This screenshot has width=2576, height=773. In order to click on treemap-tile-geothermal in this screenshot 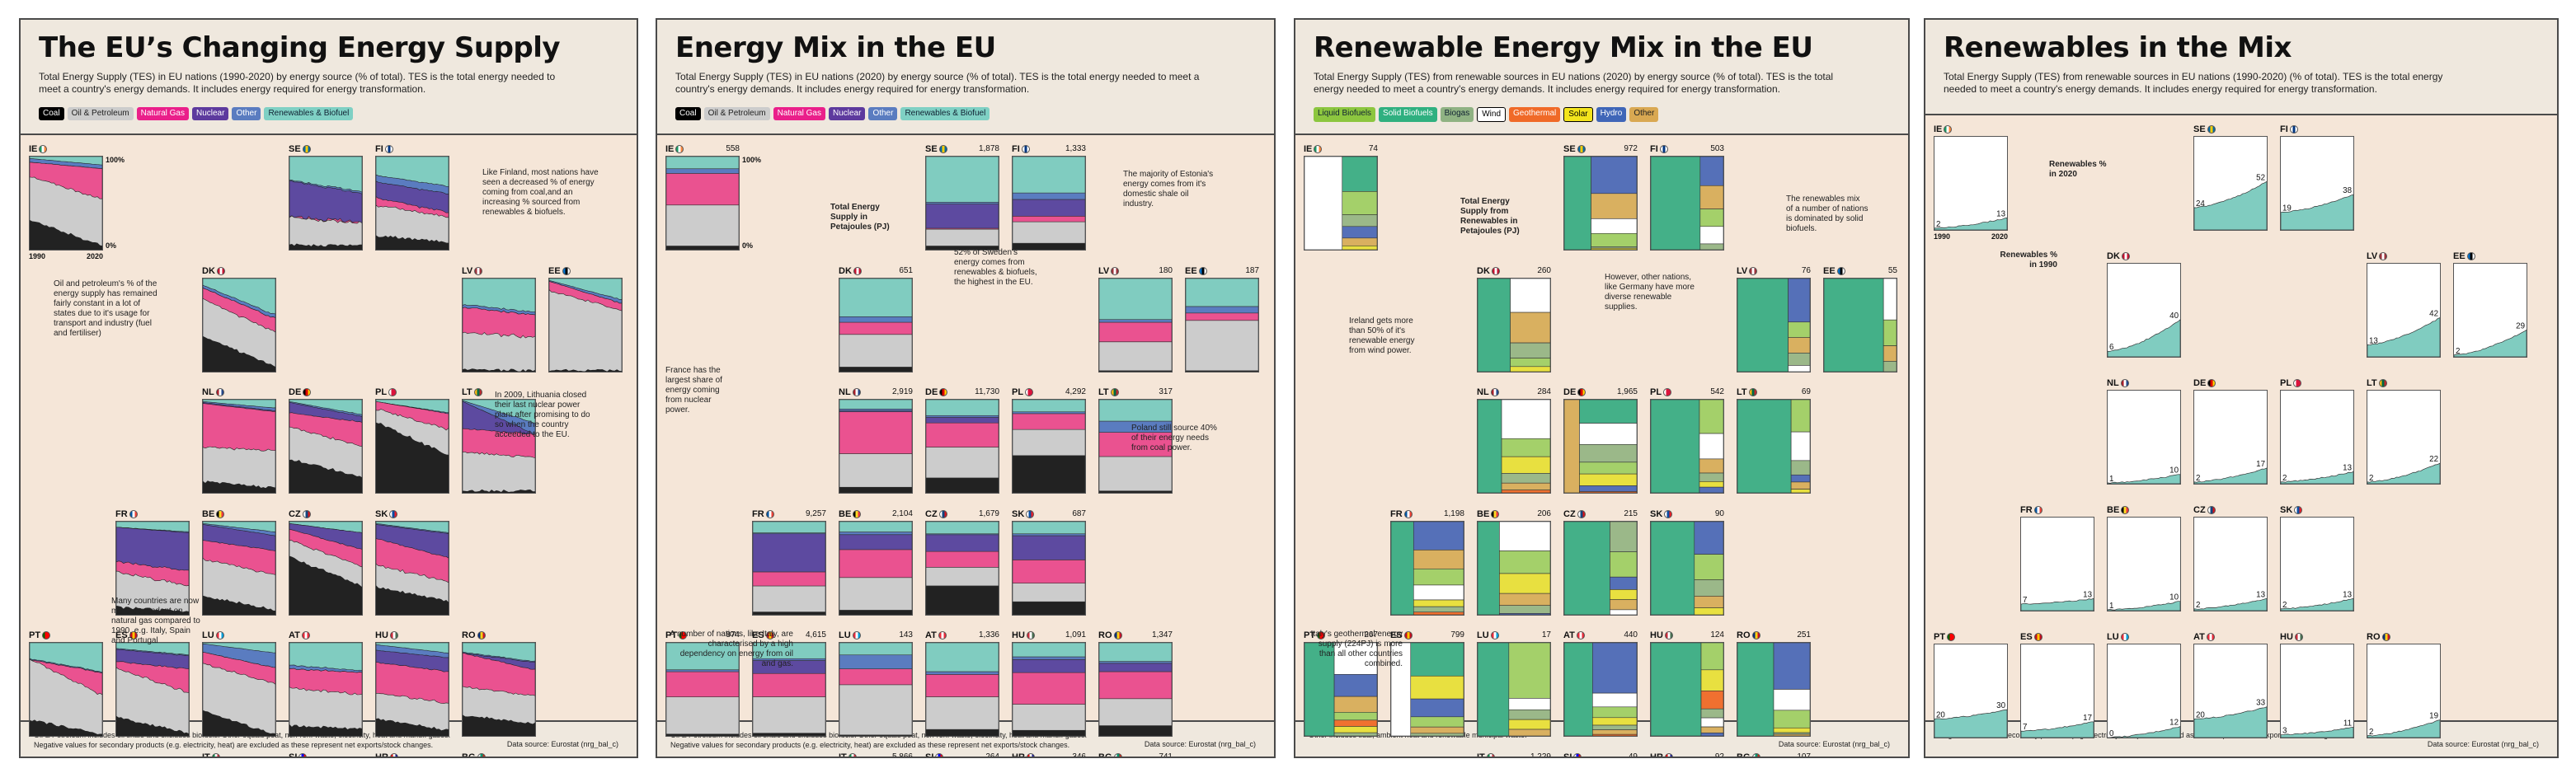, I will do `click(1608, 492)`.